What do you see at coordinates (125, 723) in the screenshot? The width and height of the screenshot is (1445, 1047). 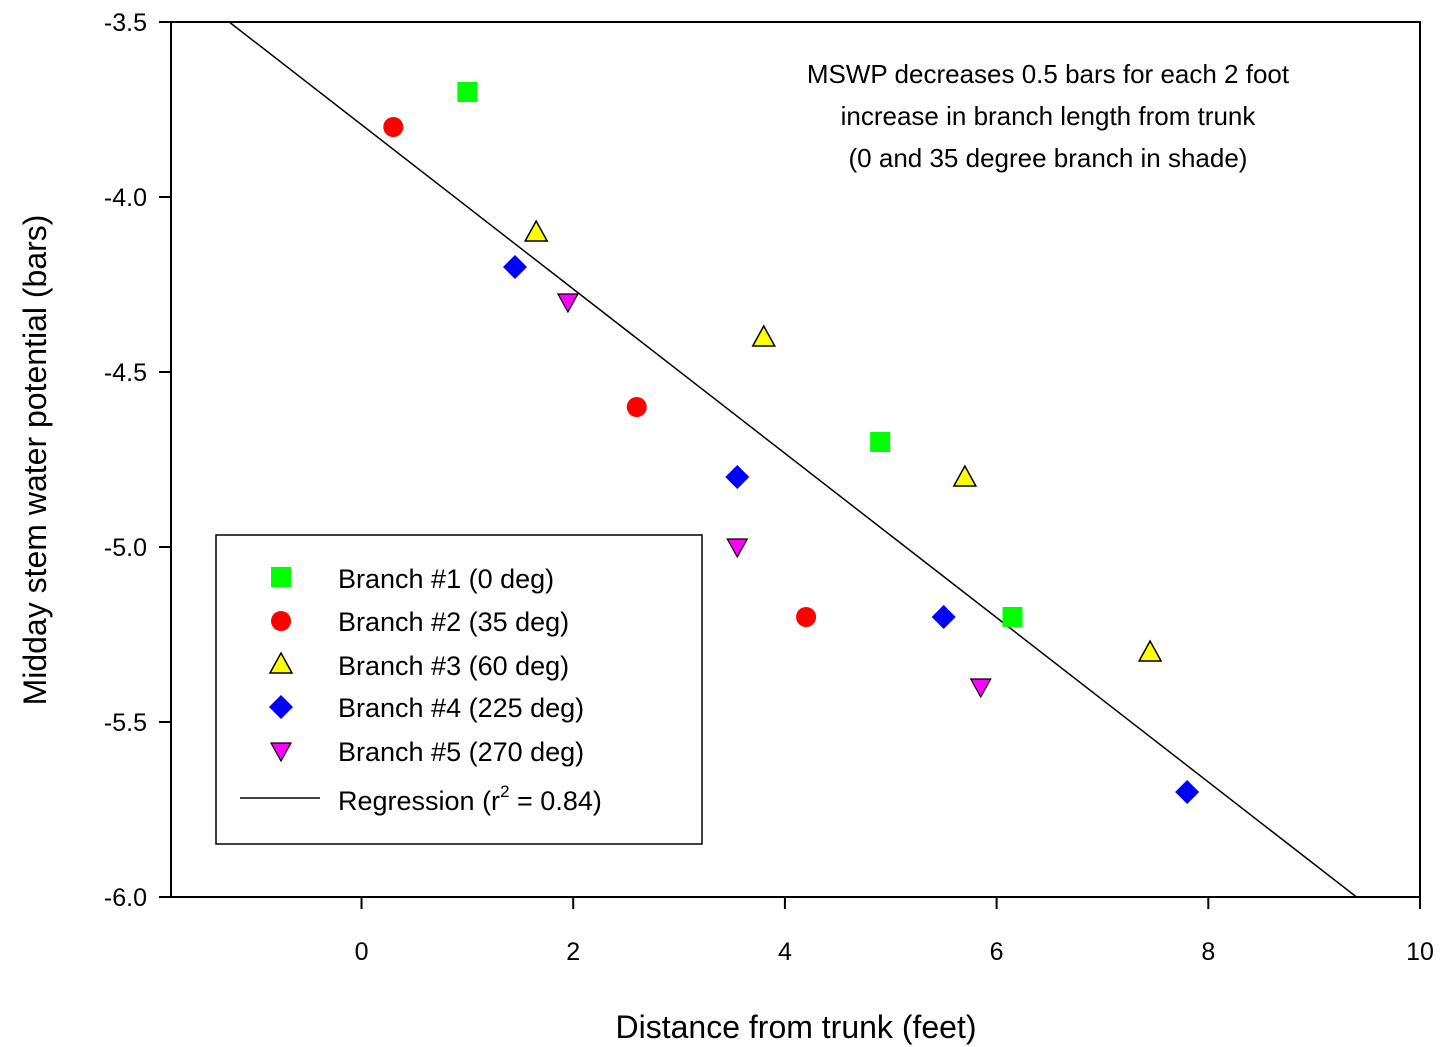 I see `y-tick-label: -5.5` at bounding box center [125, 723].